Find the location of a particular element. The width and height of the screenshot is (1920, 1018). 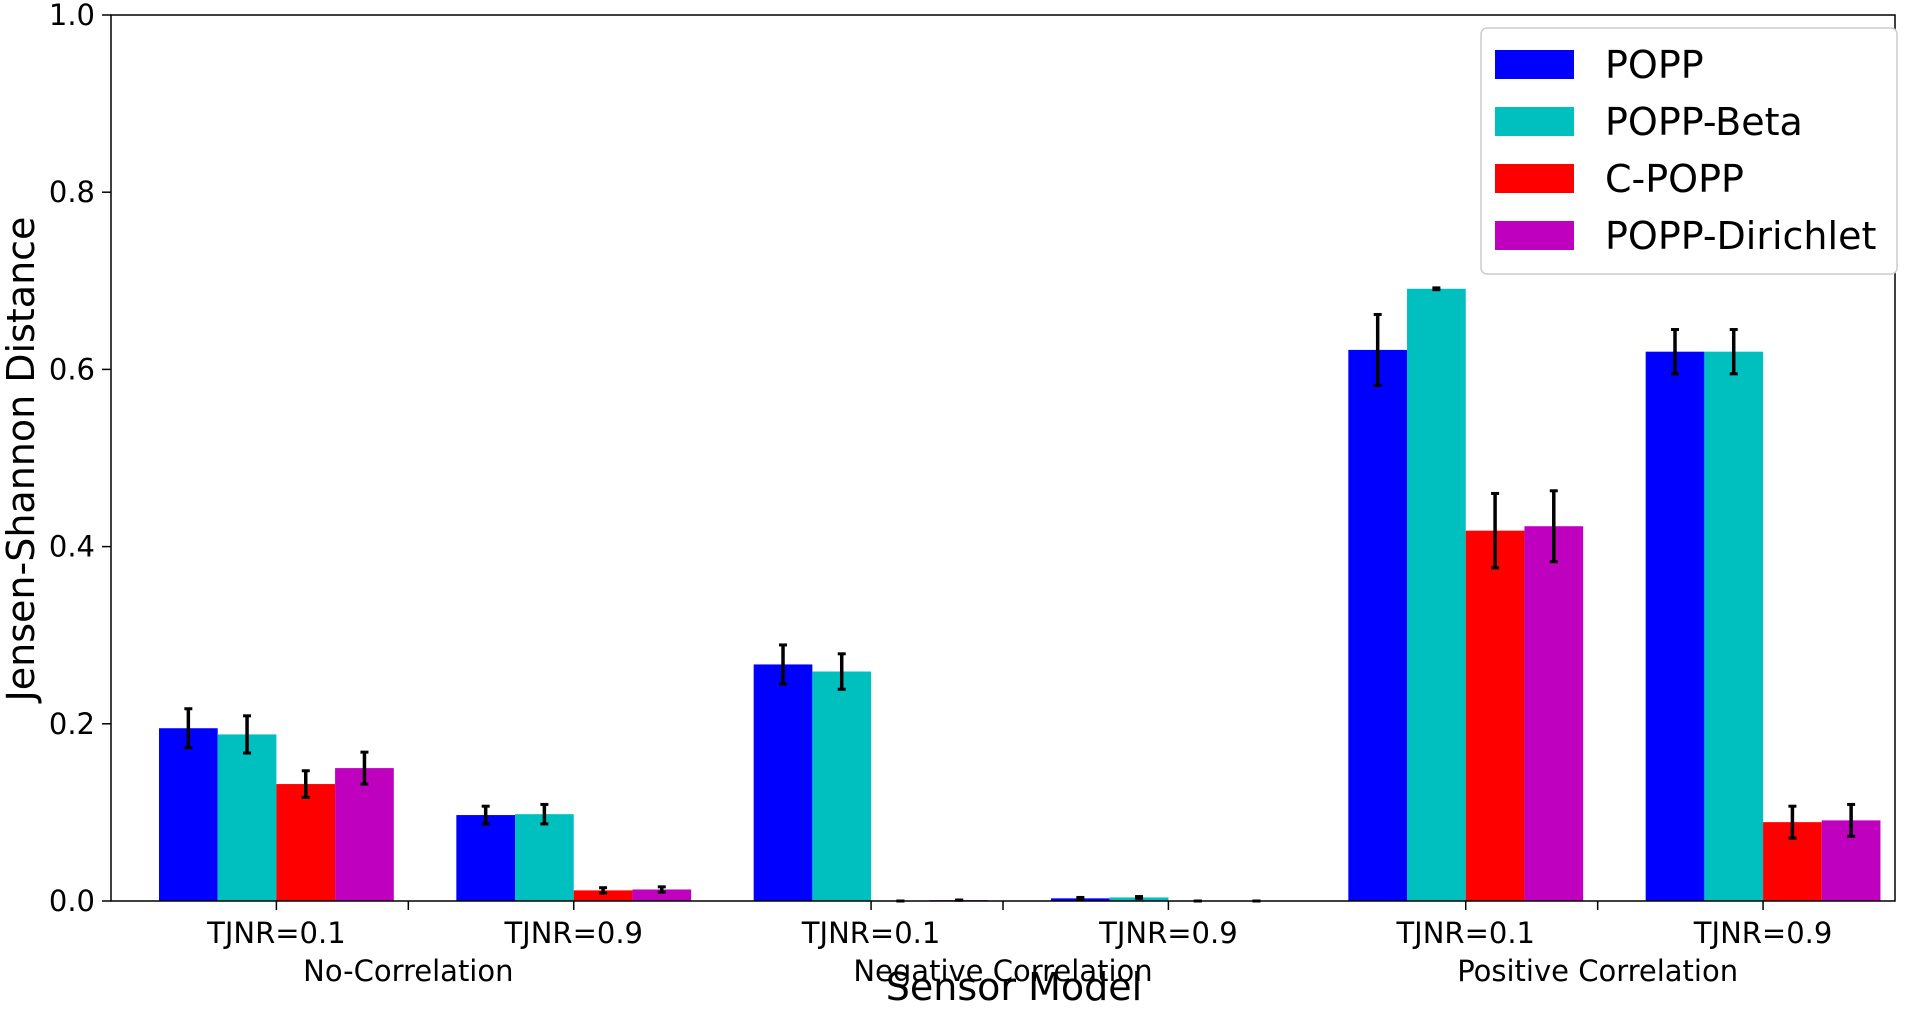

legend-item: C-POPP is located at coordinates (1619, 179).